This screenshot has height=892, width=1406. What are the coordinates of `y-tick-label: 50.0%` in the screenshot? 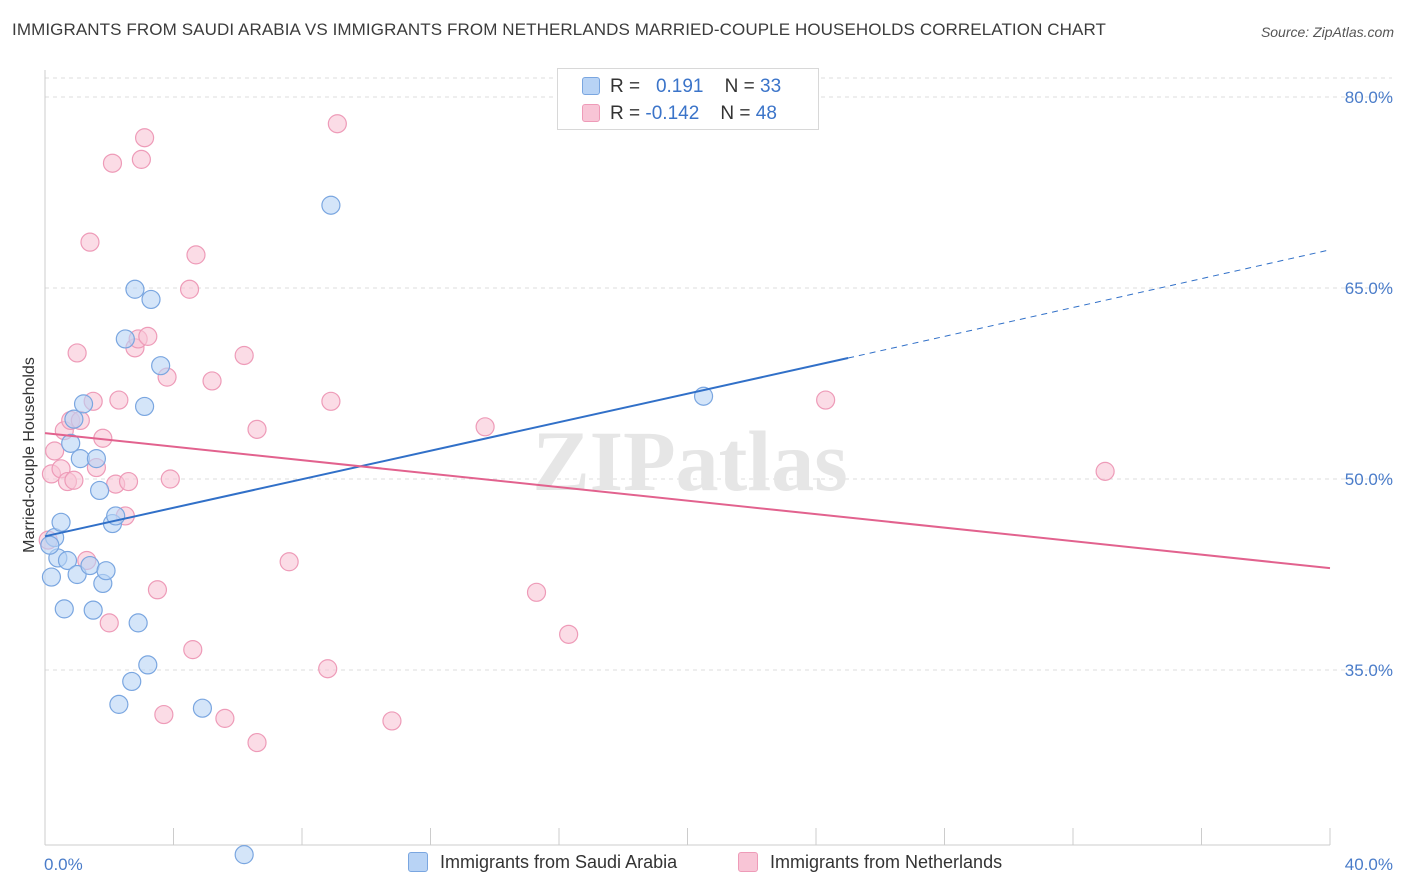 It's located at (1369, 479).